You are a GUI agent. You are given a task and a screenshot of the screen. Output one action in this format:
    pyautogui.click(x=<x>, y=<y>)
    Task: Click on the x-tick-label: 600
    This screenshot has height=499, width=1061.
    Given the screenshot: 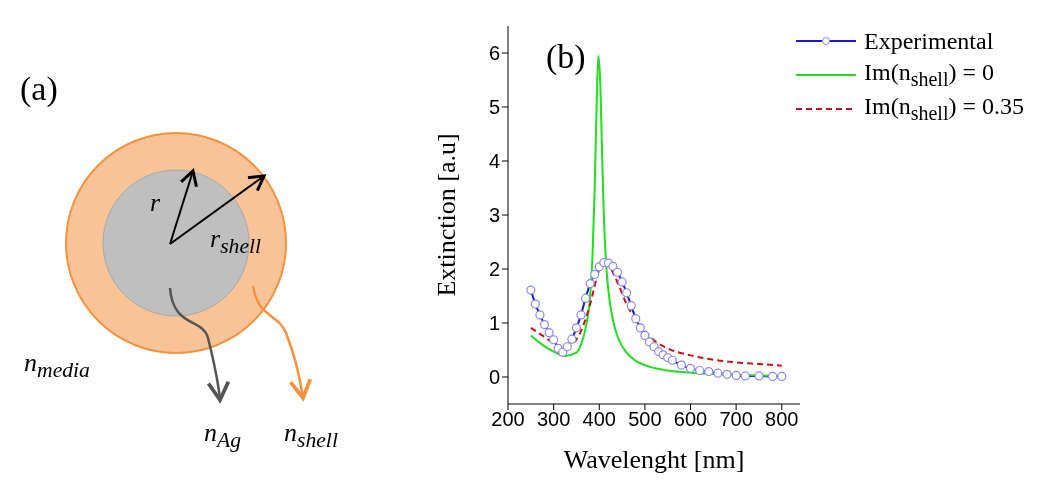 What is the action you would take?
    pyautogui.click(x=690, y=419)
    